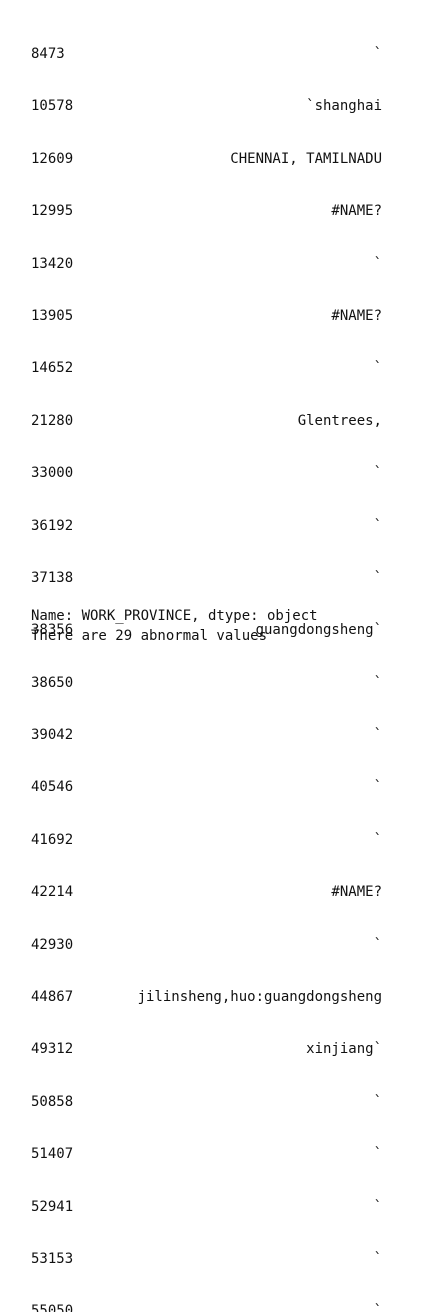 This screenshot has height=1312, width=424. What do you see at coordinates (318, 630) in the screenshot?
I see `row-value: guangdongsheng`` at bounding box center [318, 630].